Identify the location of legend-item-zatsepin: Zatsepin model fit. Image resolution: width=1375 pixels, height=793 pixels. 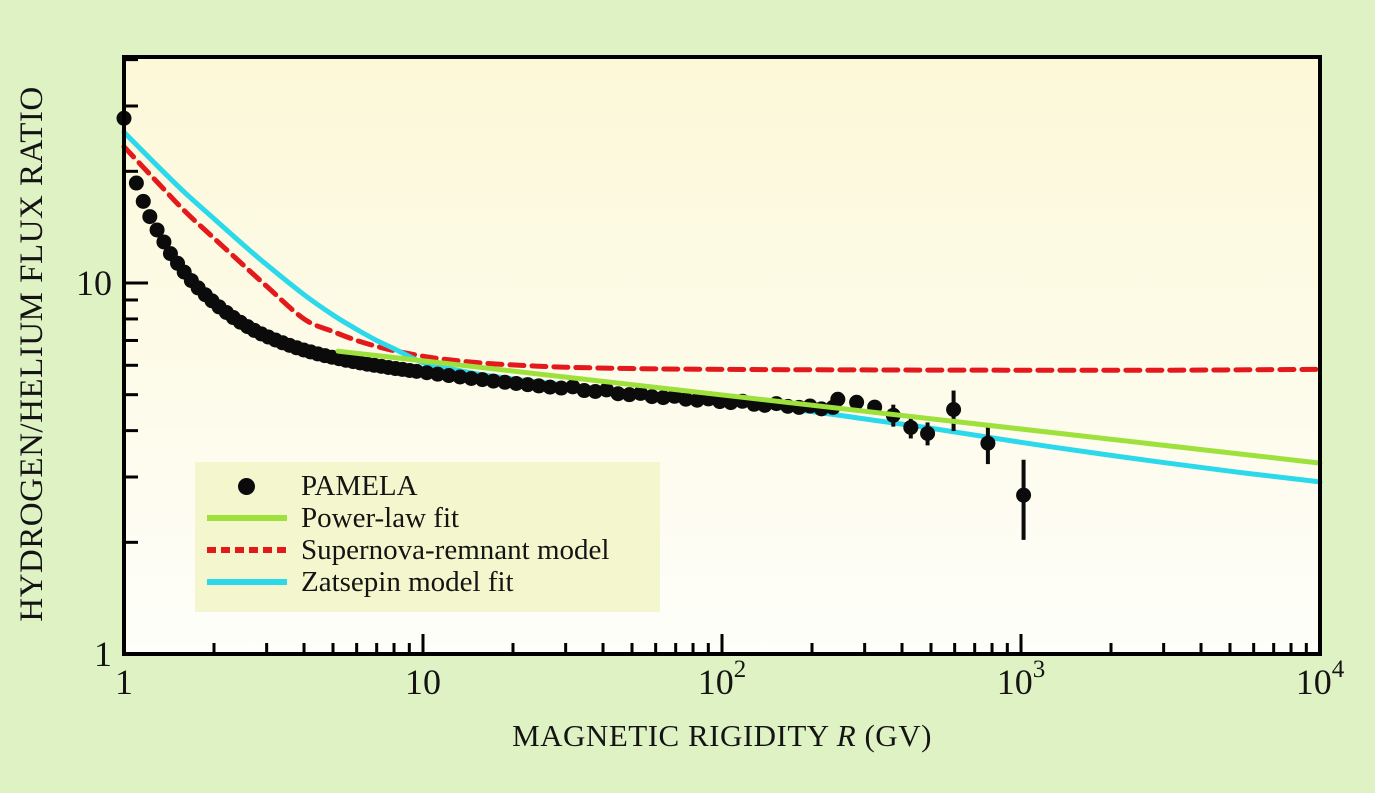
(433, 582).